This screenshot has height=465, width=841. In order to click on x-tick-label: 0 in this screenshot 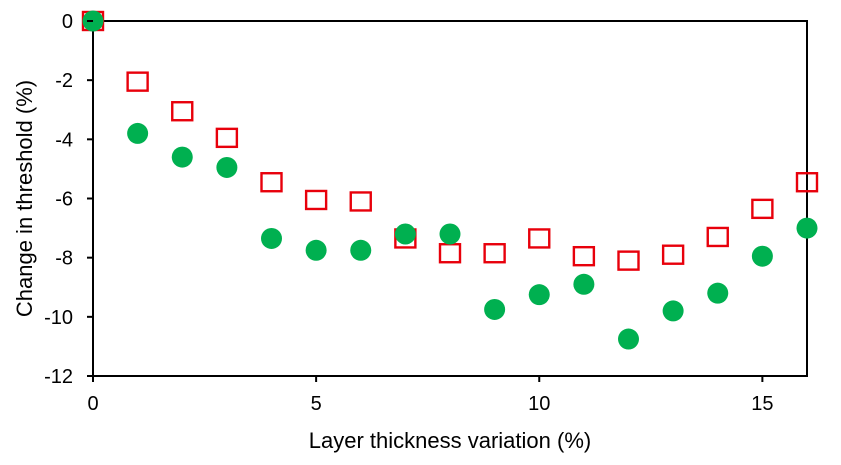, I will do `click(92, 404)`.